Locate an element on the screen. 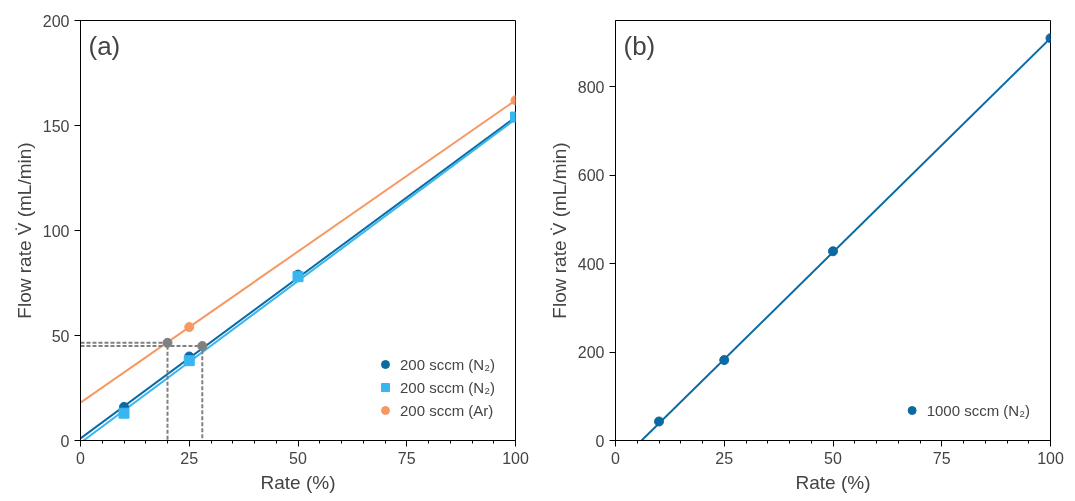  y-tick-label: 400 is located at coordinates (591, 264).